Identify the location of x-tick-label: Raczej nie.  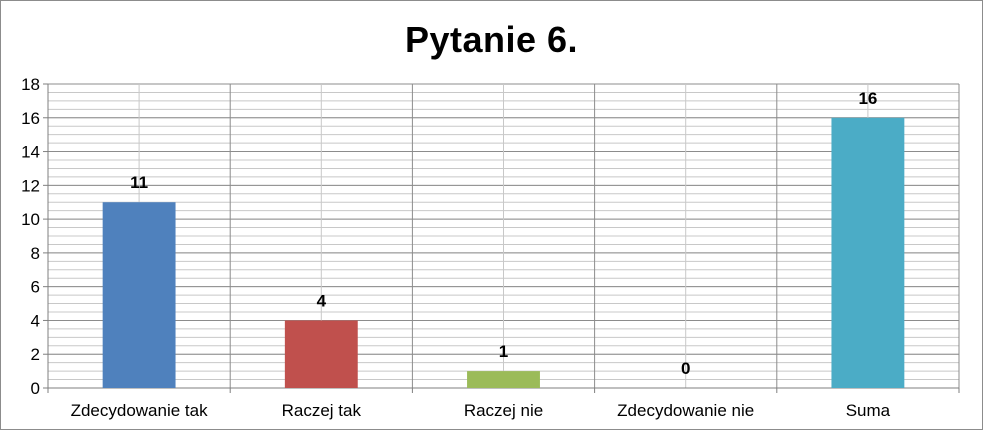
(503, 410).